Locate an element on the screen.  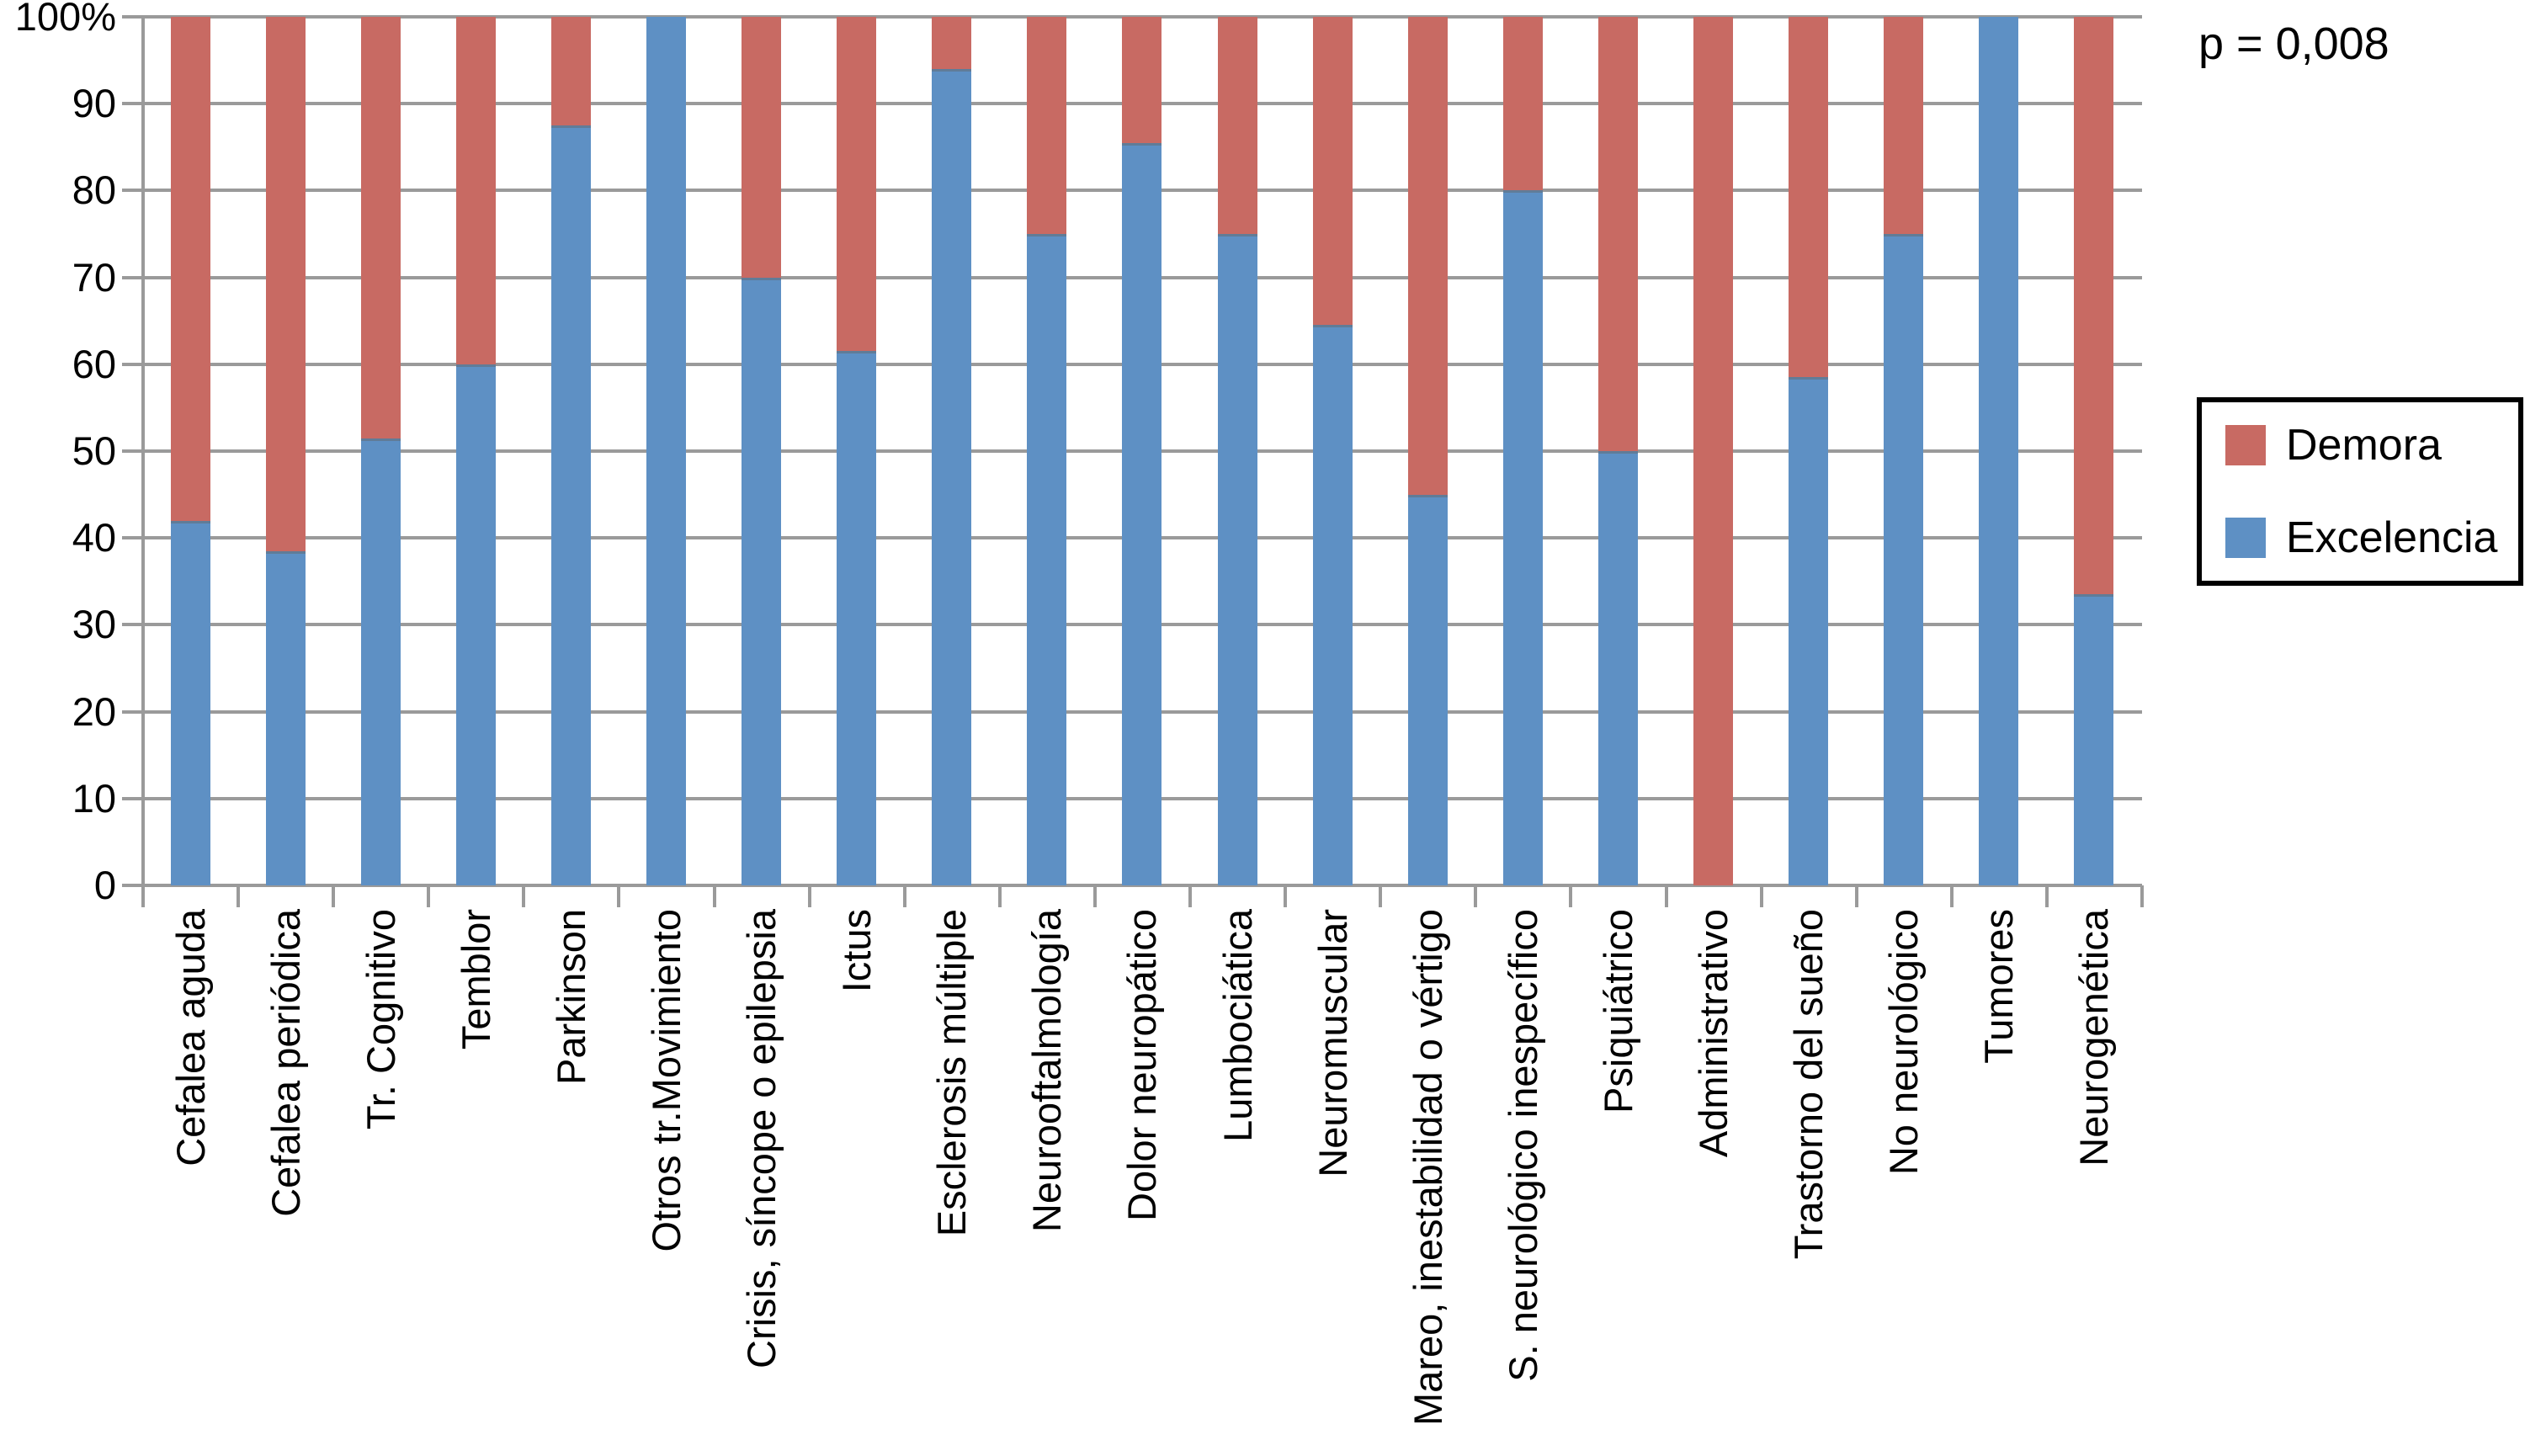
x-category-label: Ictus is located at coordinates (857, 951).